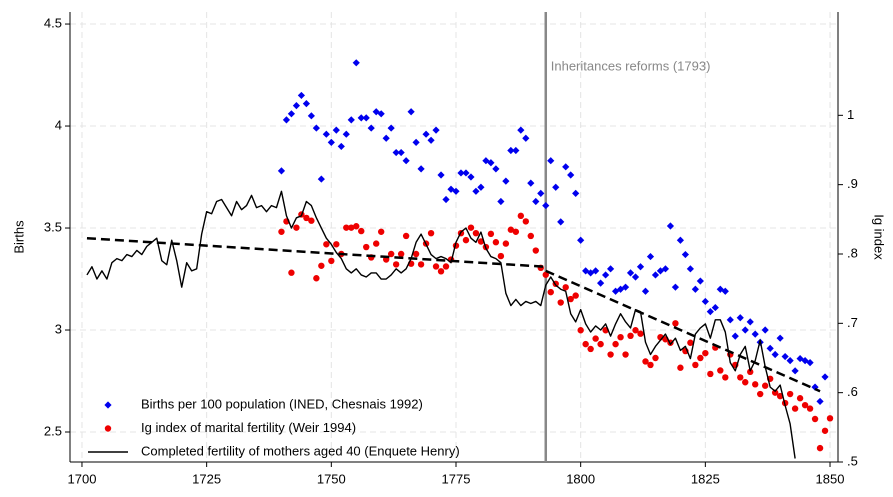 This screenshot has height=497, width=893. Describe the element at coordinates (206, 478) in the screenshot. I see `x-tick-label: 1725` at that location.